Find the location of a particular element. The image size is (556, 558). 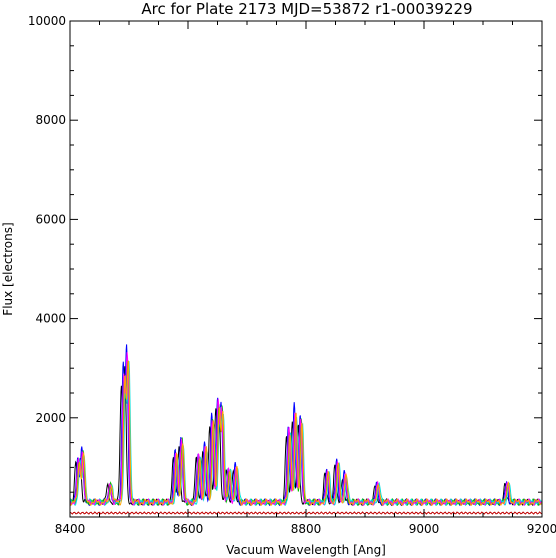

x-tick-label: 9200 is located at coordinates (541, 529).